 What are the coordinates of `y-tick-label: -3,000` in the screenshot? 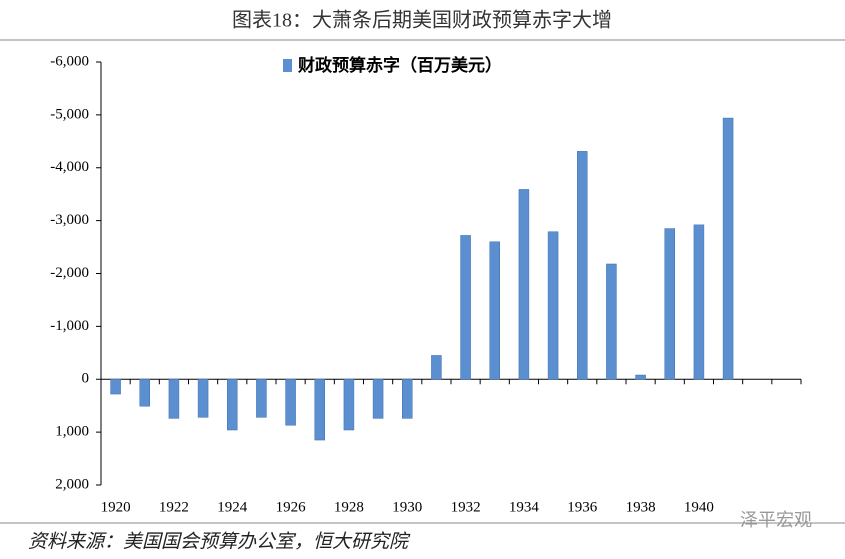 It's located at (69, 220).